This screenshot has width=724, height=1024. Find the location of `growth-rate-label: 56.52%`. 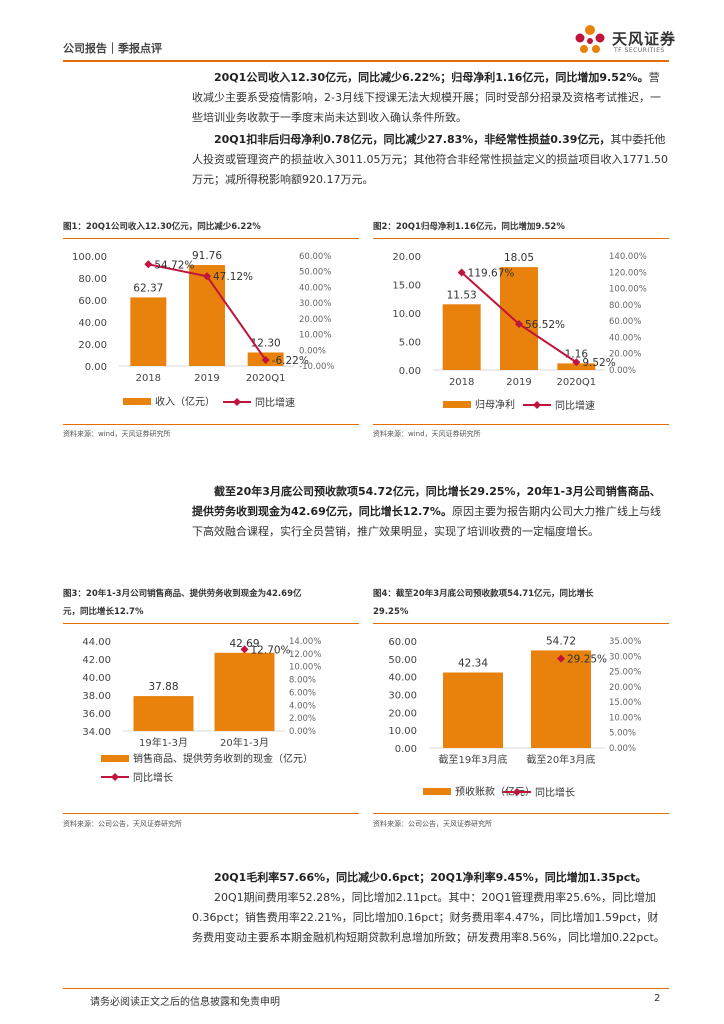

growth-rate-label: 56.52% is located at coordinates (545, 325).